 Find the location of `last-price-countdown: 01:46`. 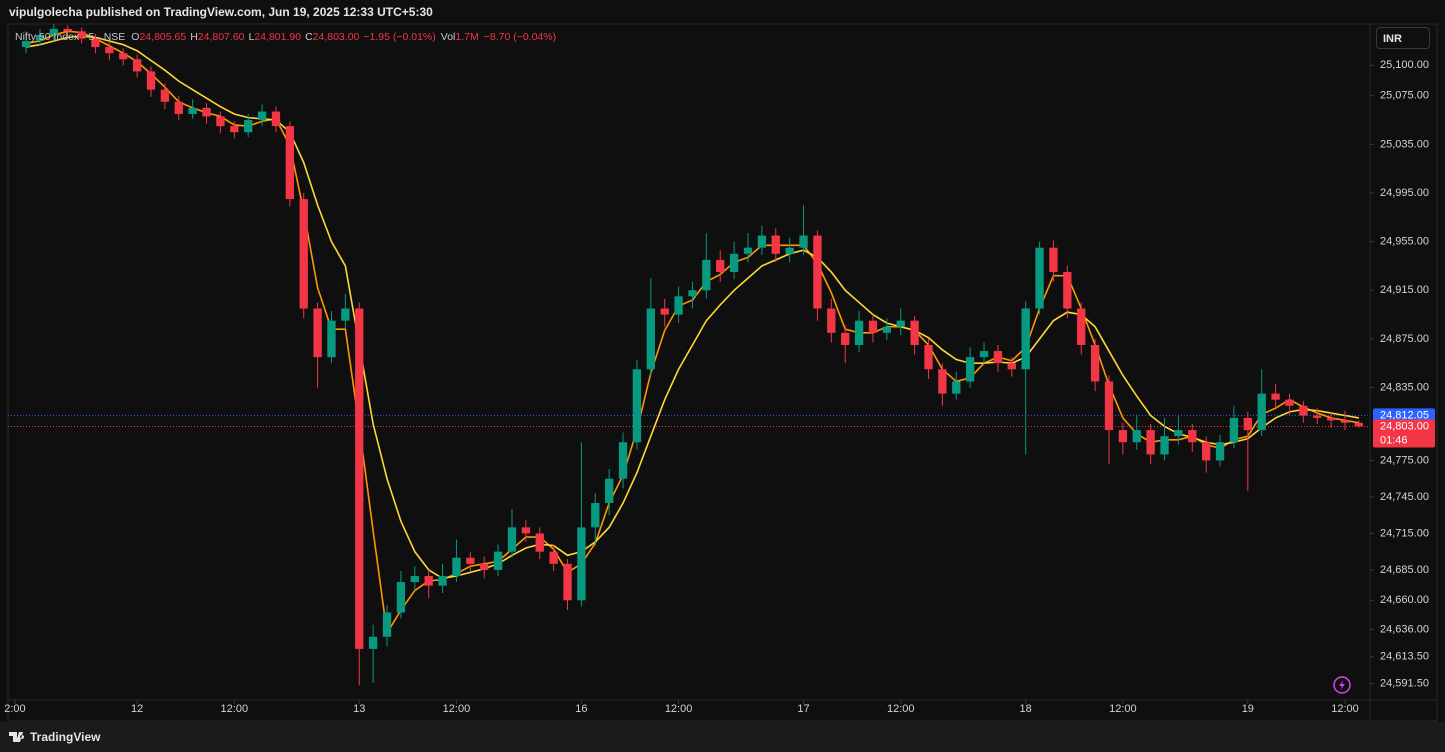

last-price-countdown: 01:46 is located at coordinates (1394, 440).